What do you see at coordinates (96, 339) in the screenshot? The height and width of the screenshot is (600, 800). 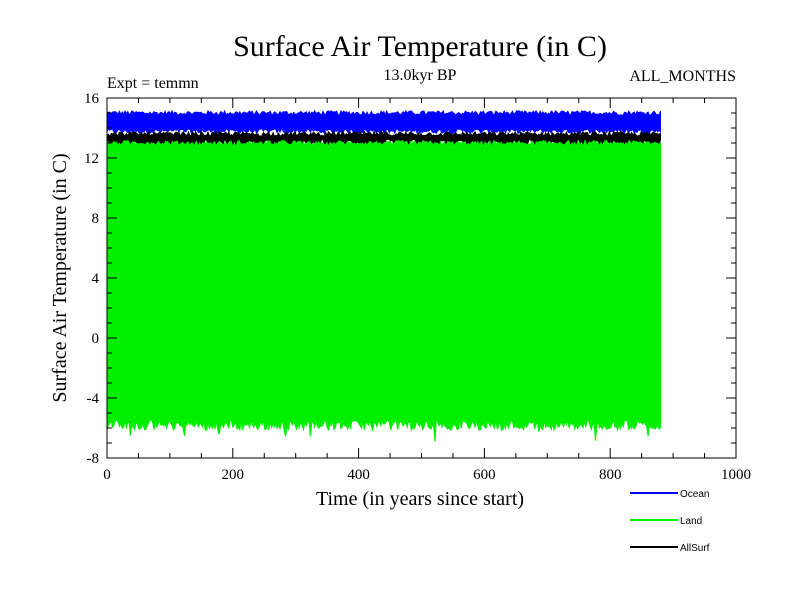 I see `y-tick-label: 0` at bounding box center [96, 339].